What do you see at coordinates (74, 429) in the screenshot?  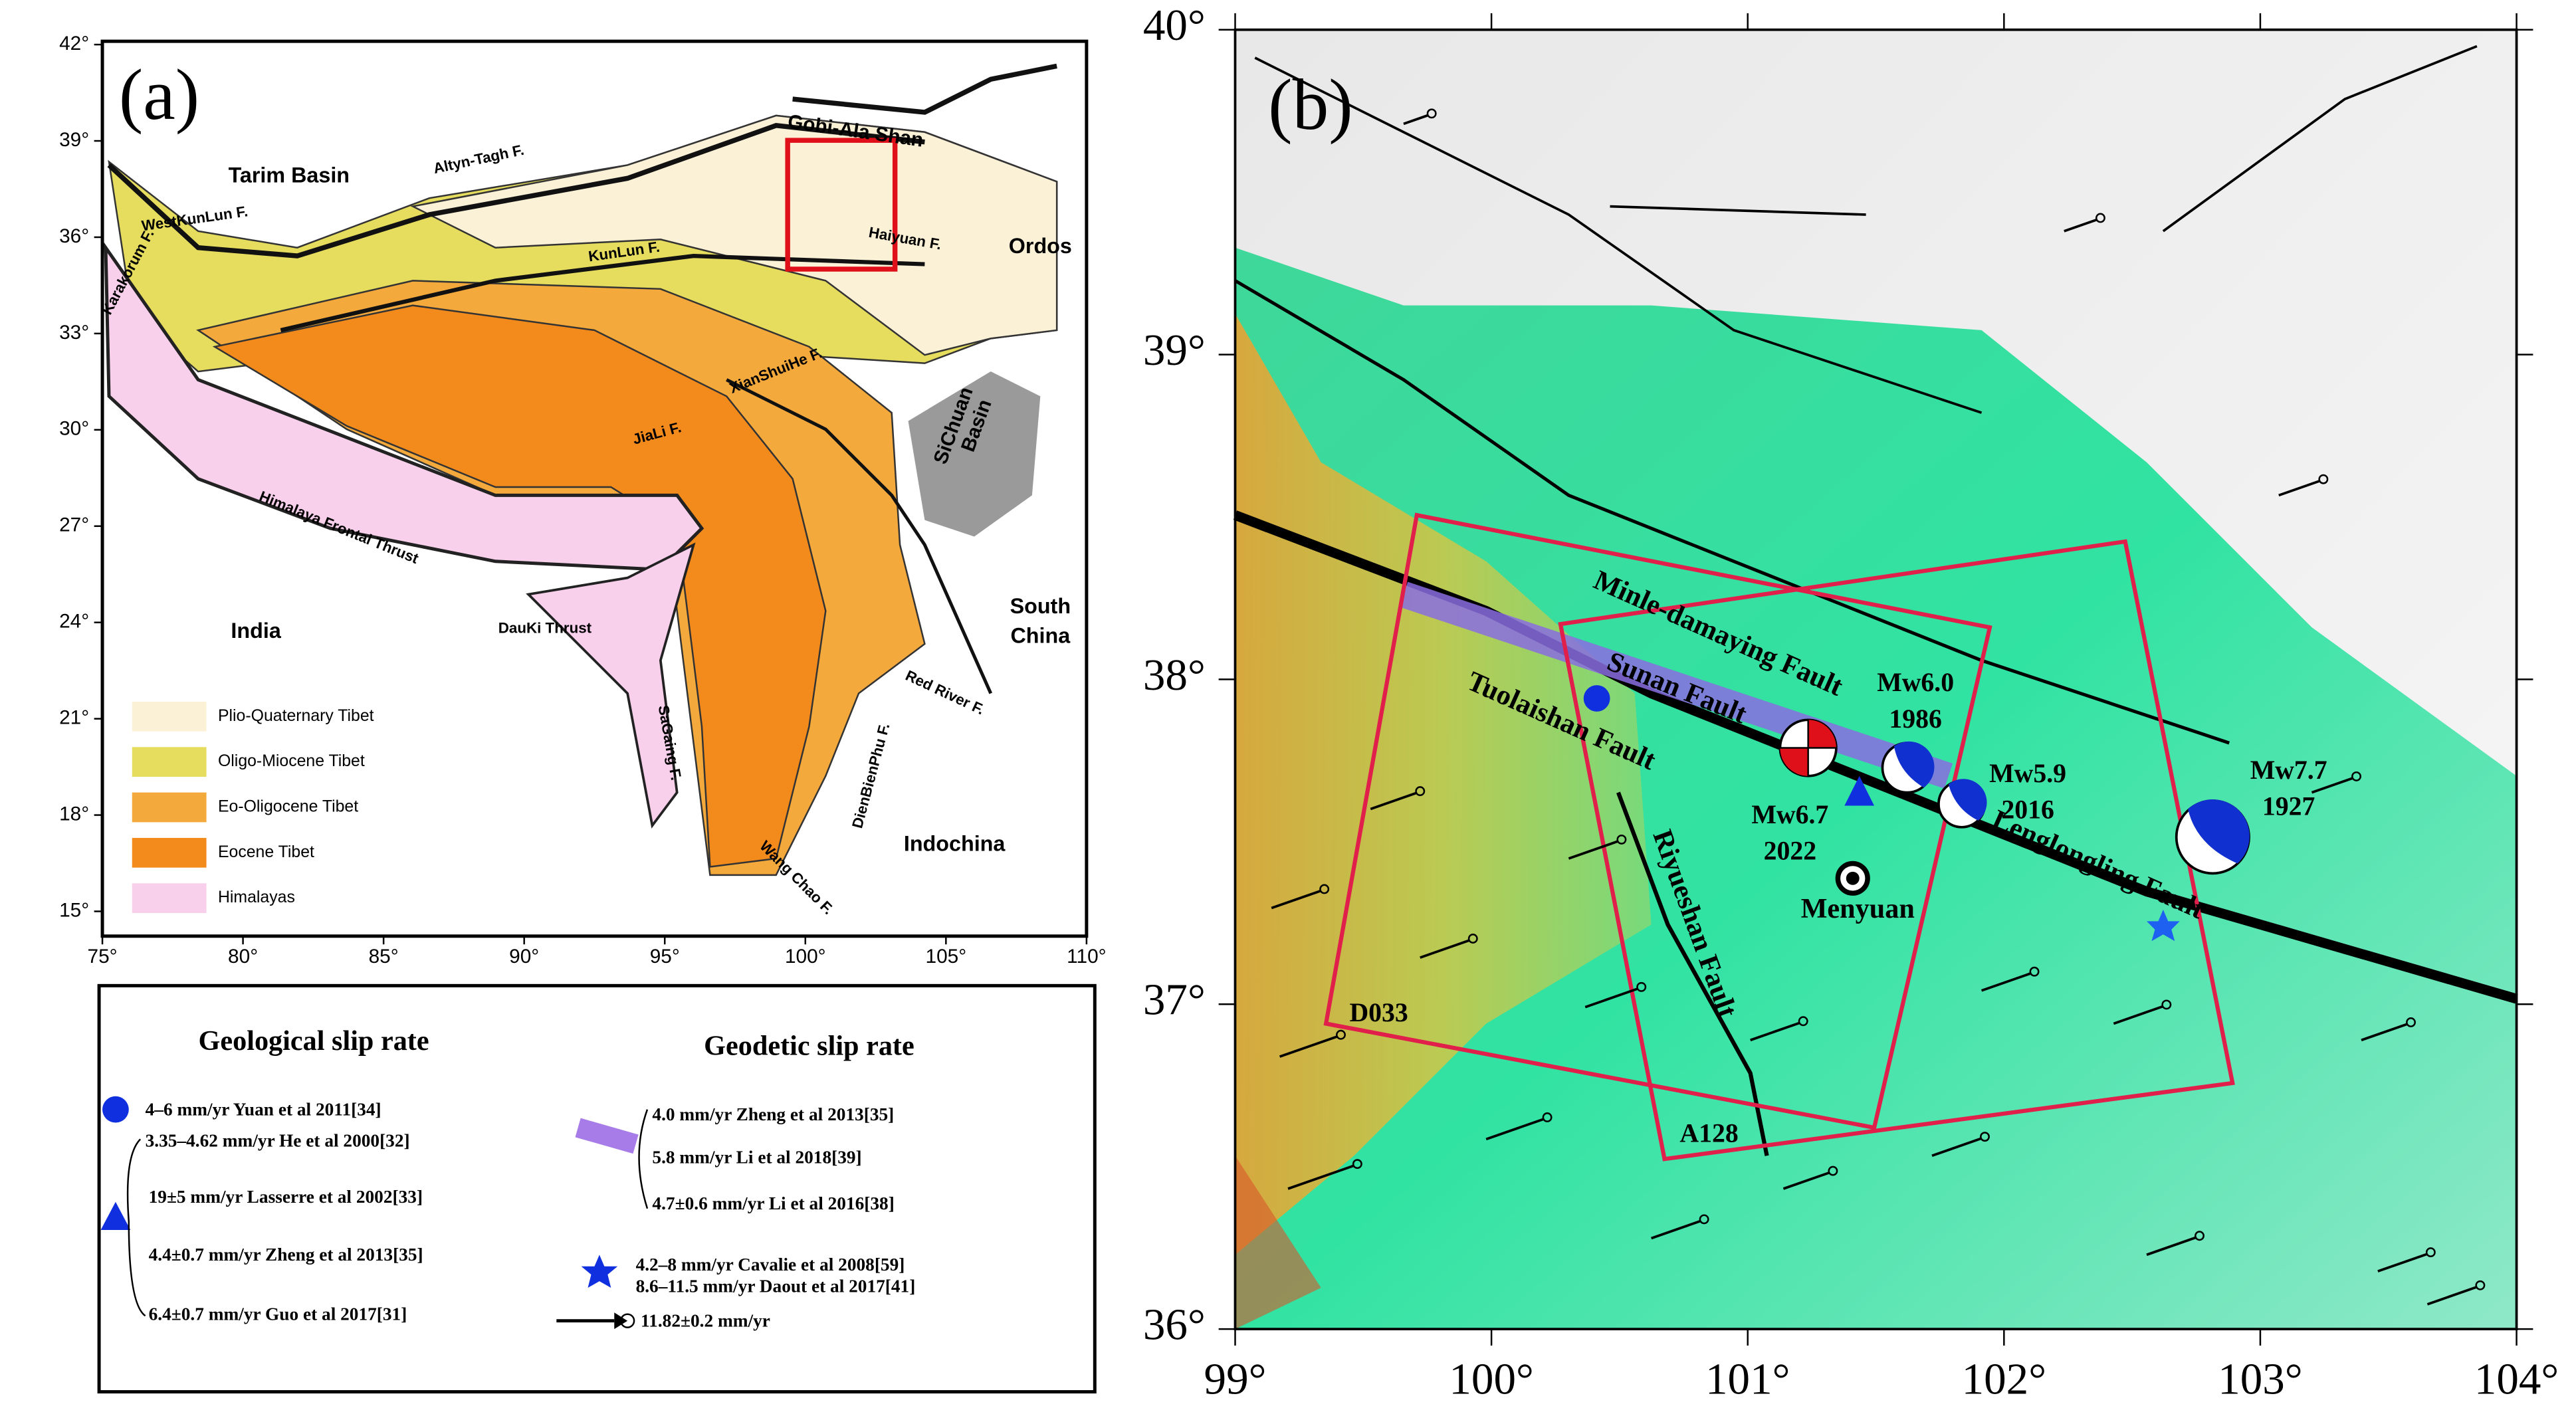 I see `y-tick-label: 30°` at bounding box center [74, 429].